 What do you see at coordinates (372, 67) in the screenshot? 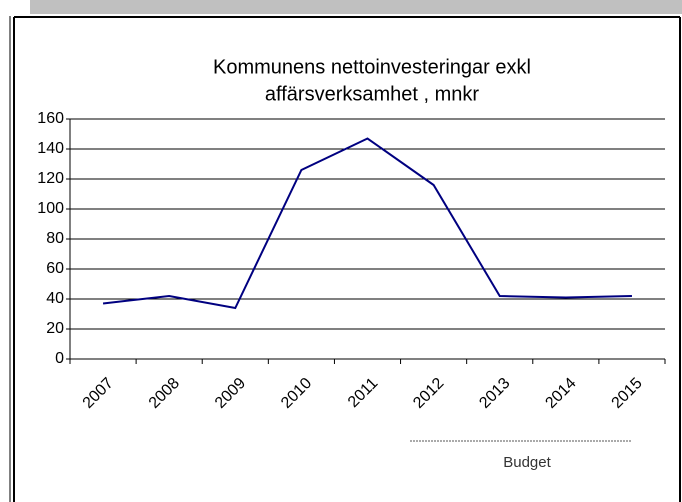
I see `chart-title: Kommunens nettoinvesteringar exkl` at bounding box center [372, 67].